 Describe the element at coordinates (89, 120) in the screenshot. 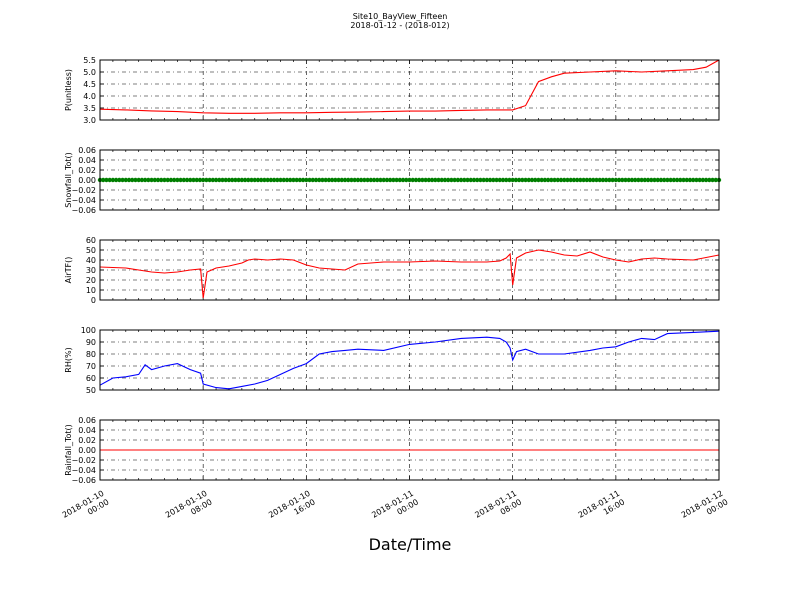

I see `y-tick-label: 3.0` at that location.